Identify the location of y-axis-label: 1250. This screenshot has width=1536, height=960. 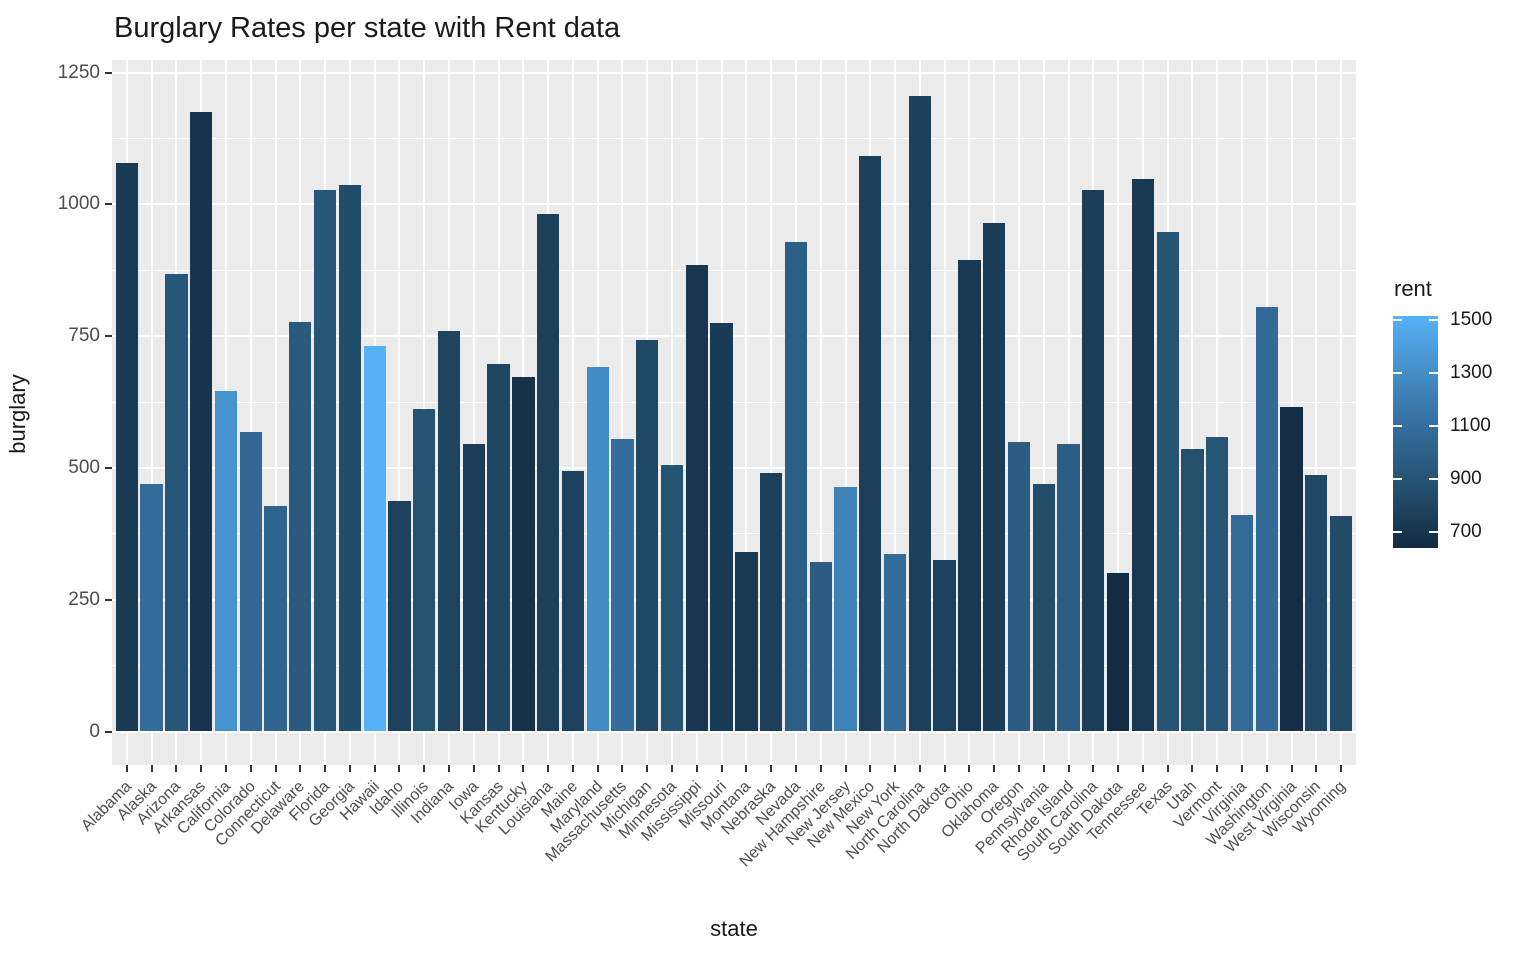
(78, 72).